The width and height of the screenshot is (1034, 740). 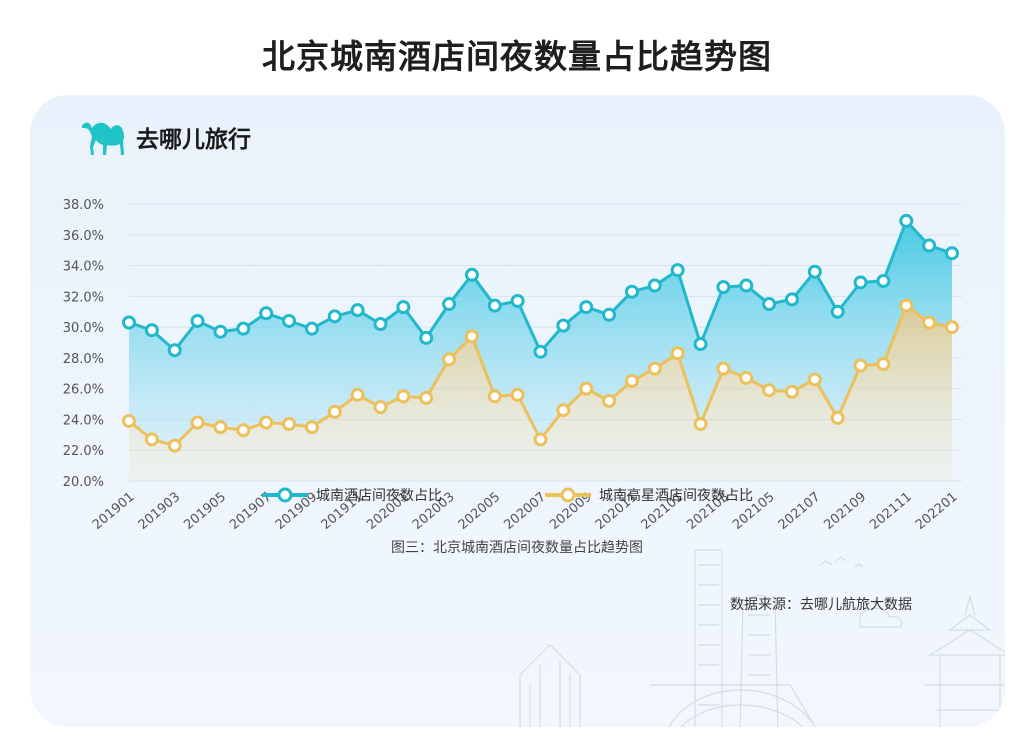 I want to click on y-tick-label: 38.0%, so click(x=83, y=205).